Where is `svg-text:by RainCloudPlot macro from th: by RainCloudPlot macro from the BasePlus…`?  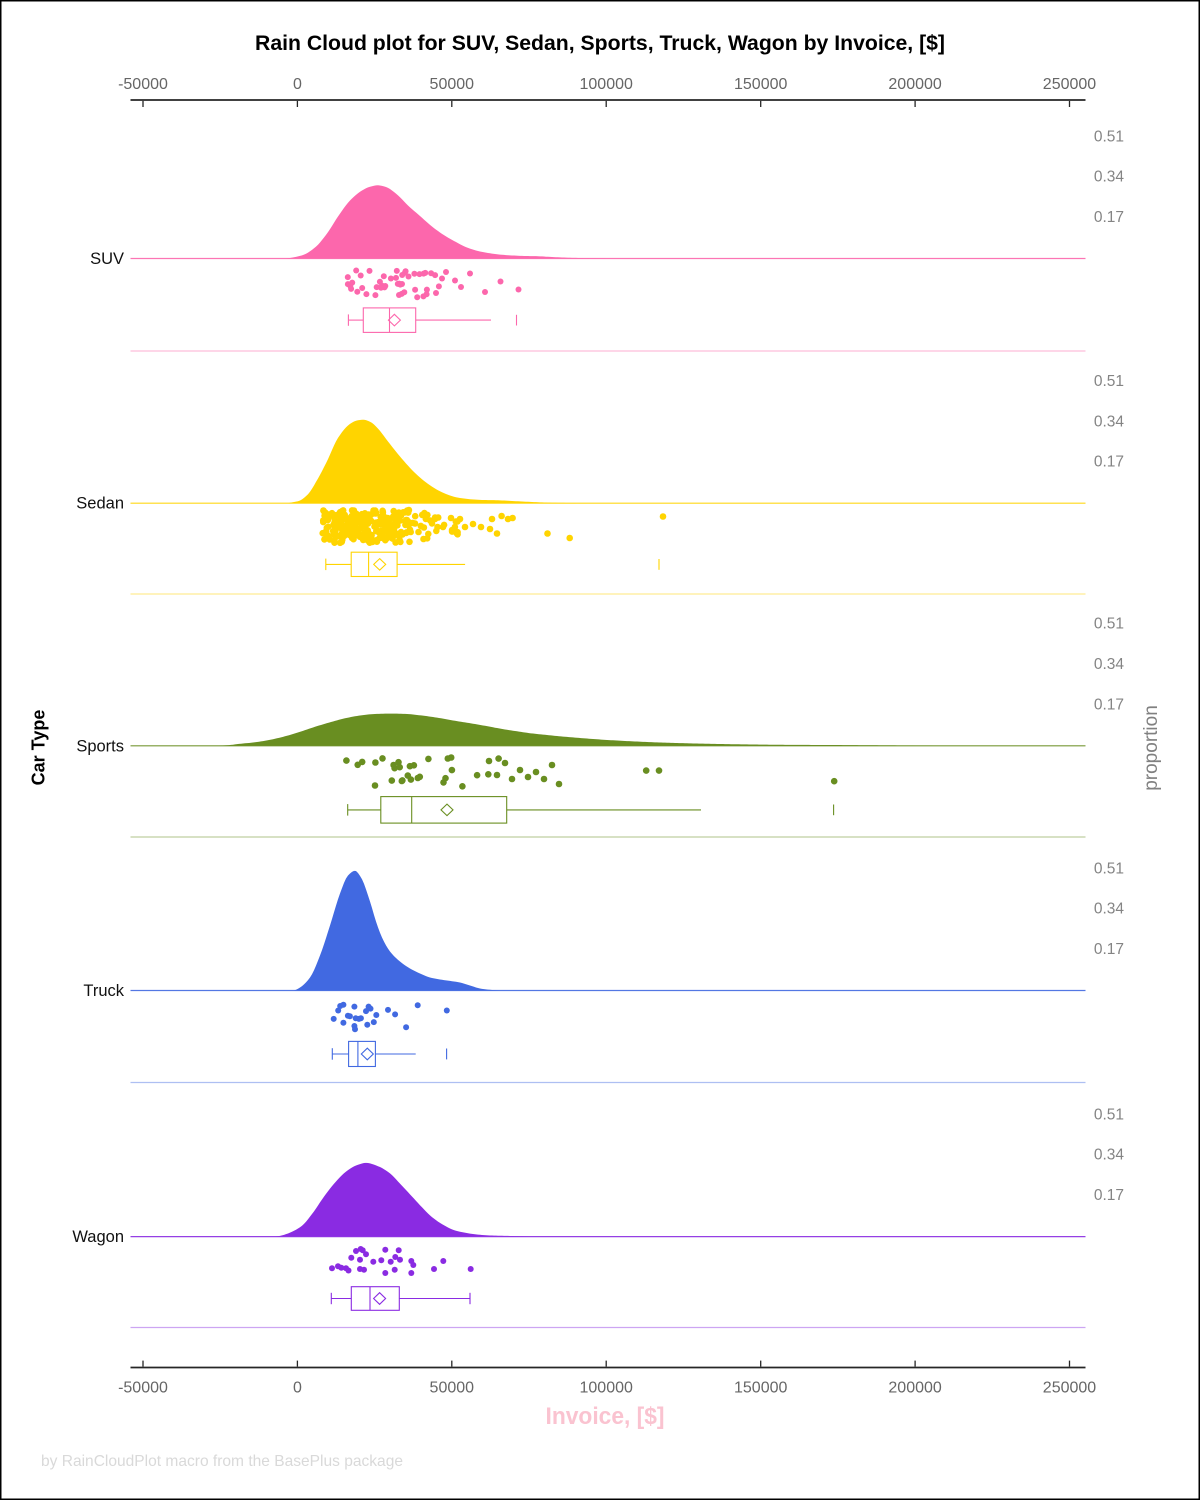
svg-text:by RainCloudPlot macro from th: by RainCloudPlot macro from the BasePlus… is located at coordinates (222, 1461).